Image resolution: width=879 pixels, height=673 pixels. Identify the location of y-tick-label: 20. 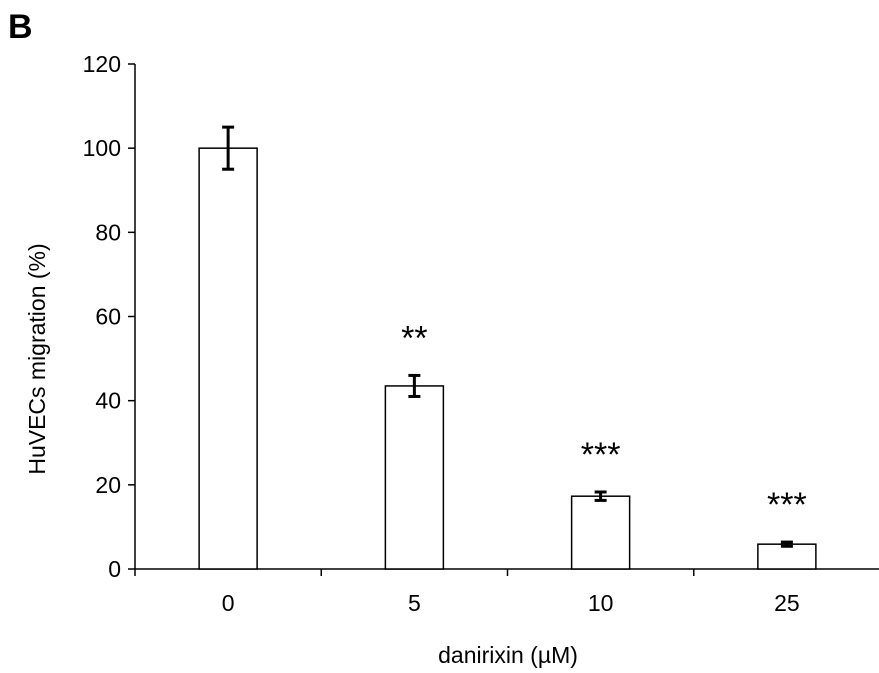
(108, 485).